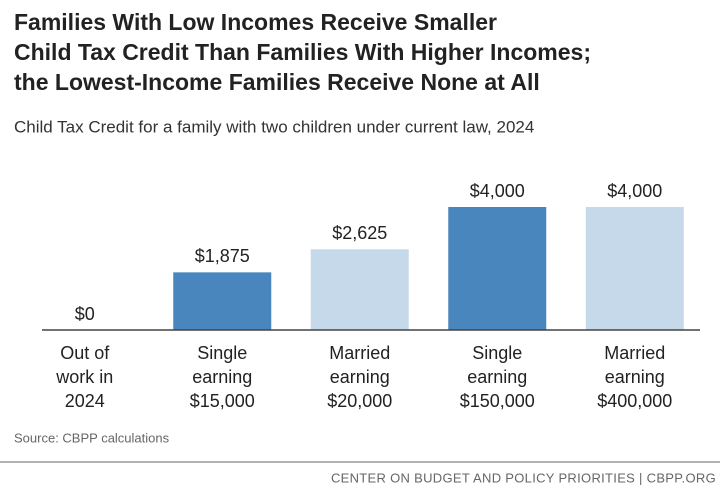 The image size is (720, 498). What do you see at coordinates (222, 256) in the screenshot?
I see `value-label: $1,875` at bounding box center [222, 256].